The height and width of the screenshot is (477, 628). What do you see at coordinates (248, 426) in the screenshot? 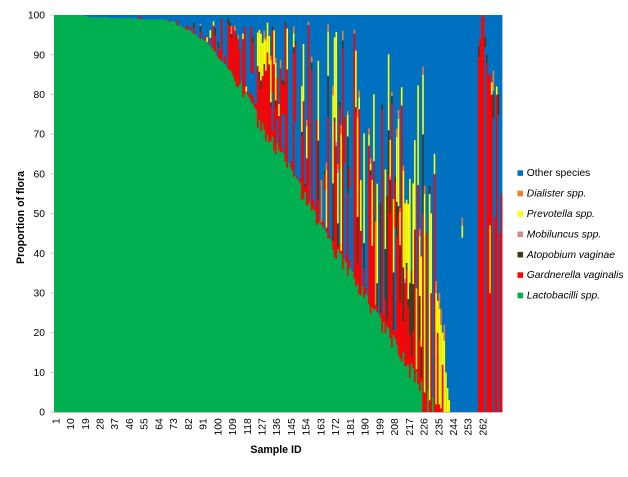
I see `svg-text: 118` at bounding box center [248, 426].